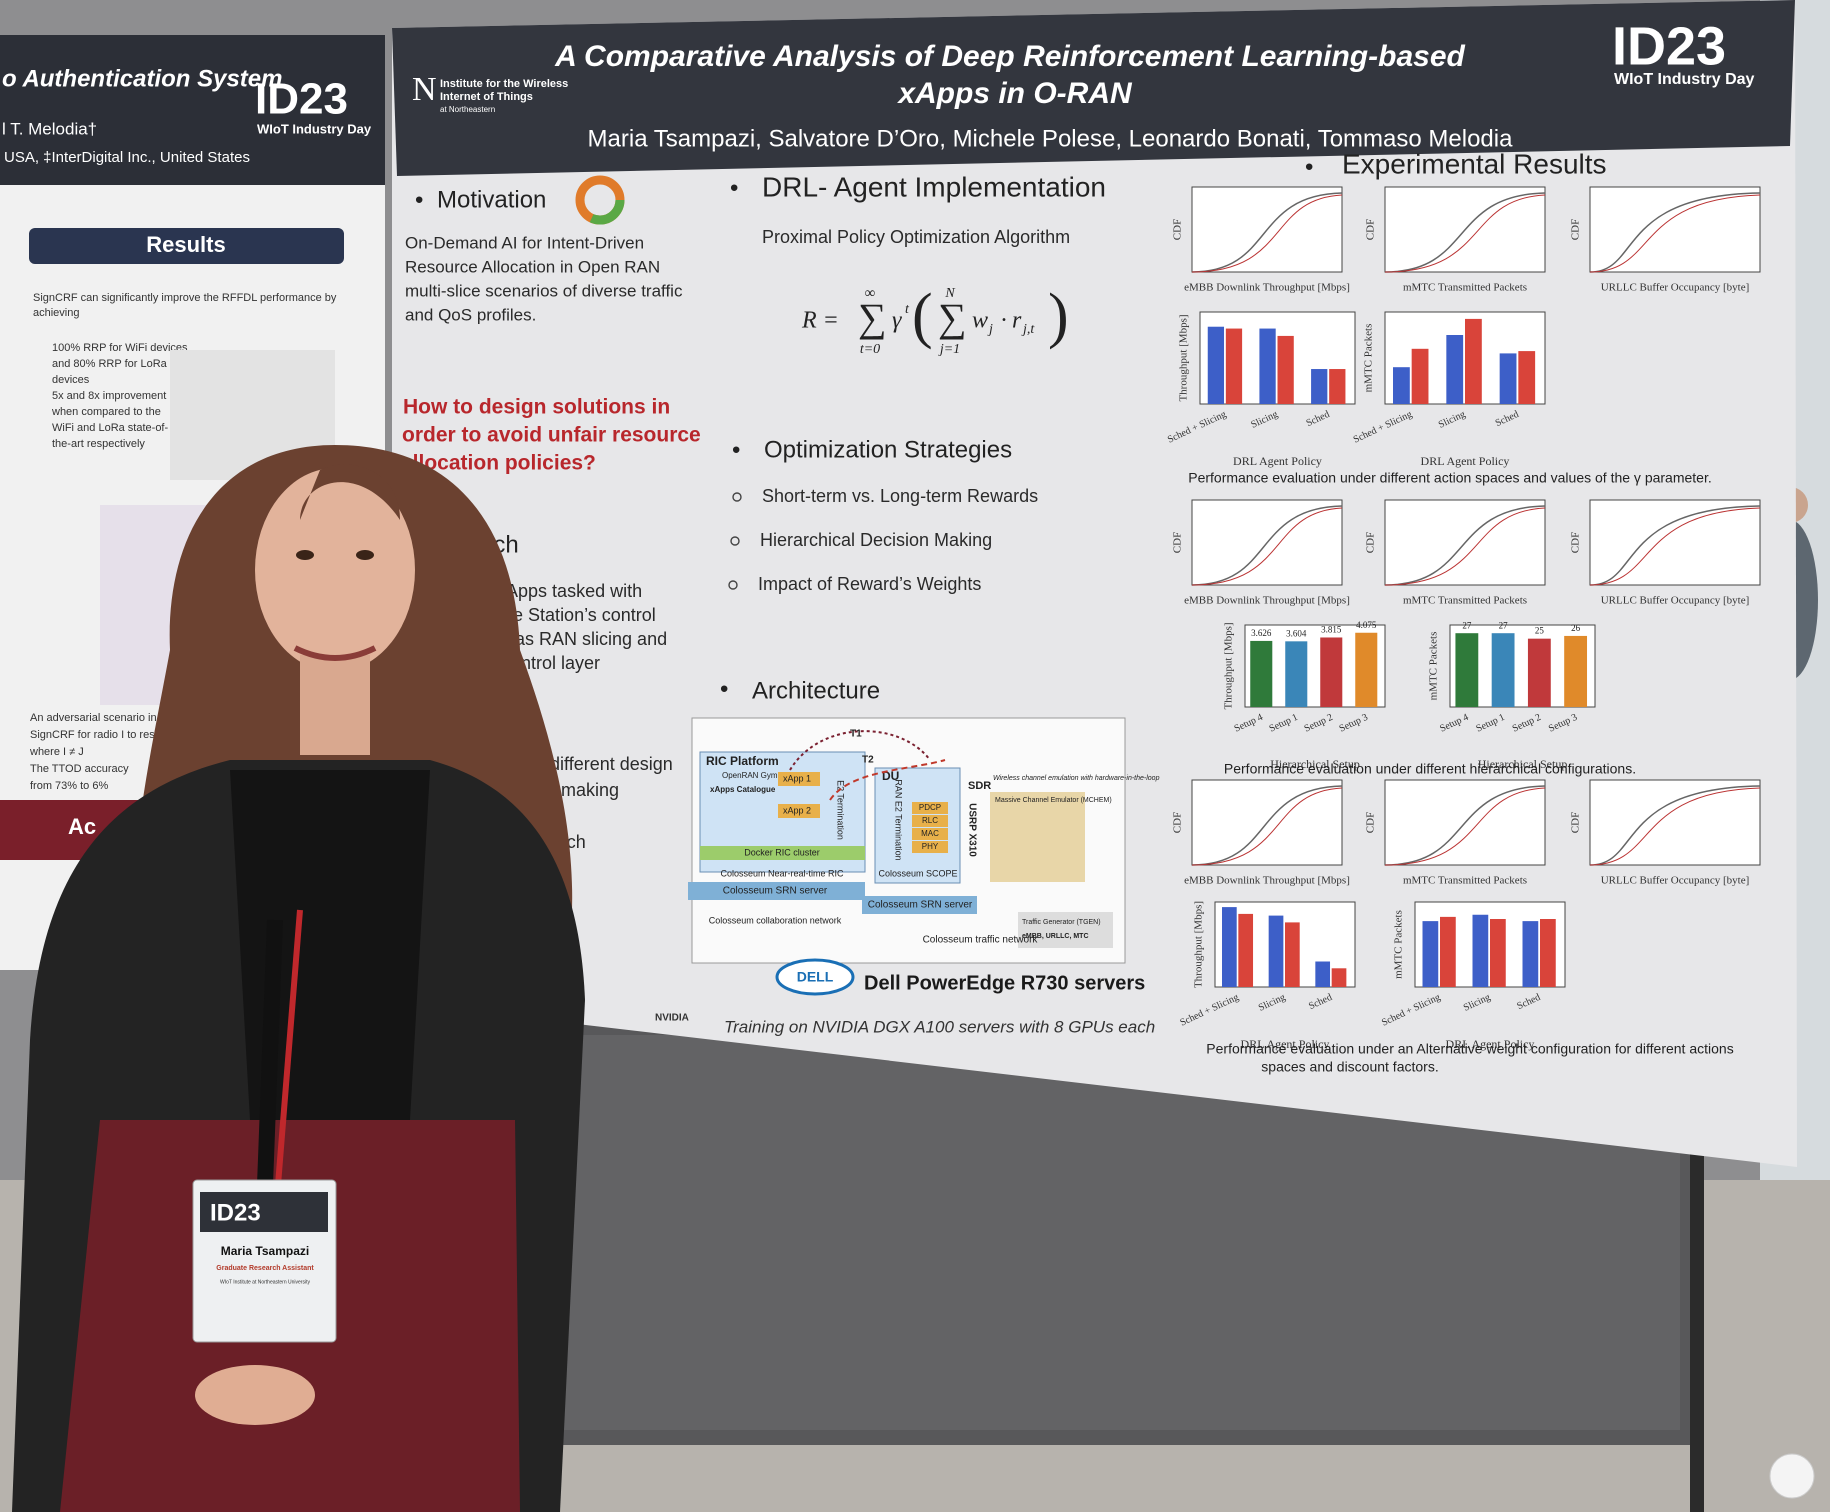 The height and width of the screenshot is (1512, 1830). I want to click on text-line: achieving, so click(56, 313).